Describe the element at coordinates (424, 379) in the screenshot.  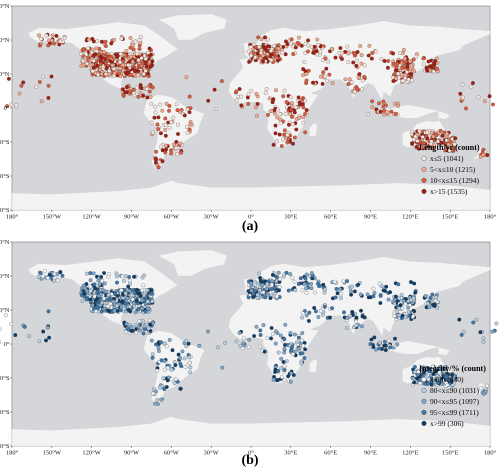
I see `legend-marker` at that location.